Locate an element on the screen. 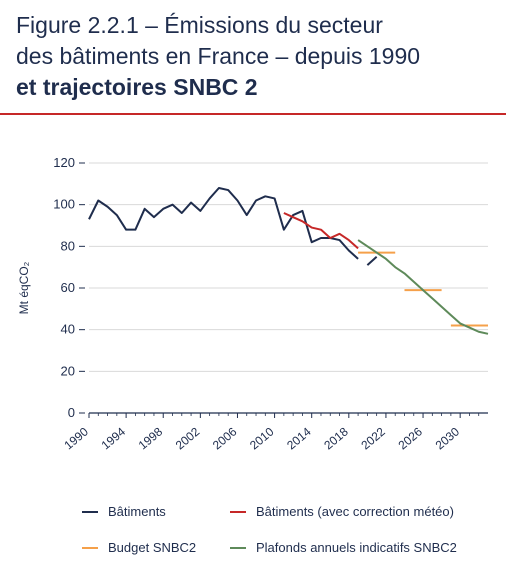  title-line-2: des bâtiments en France – depuis 1990 is located at coordinates (218, 56).